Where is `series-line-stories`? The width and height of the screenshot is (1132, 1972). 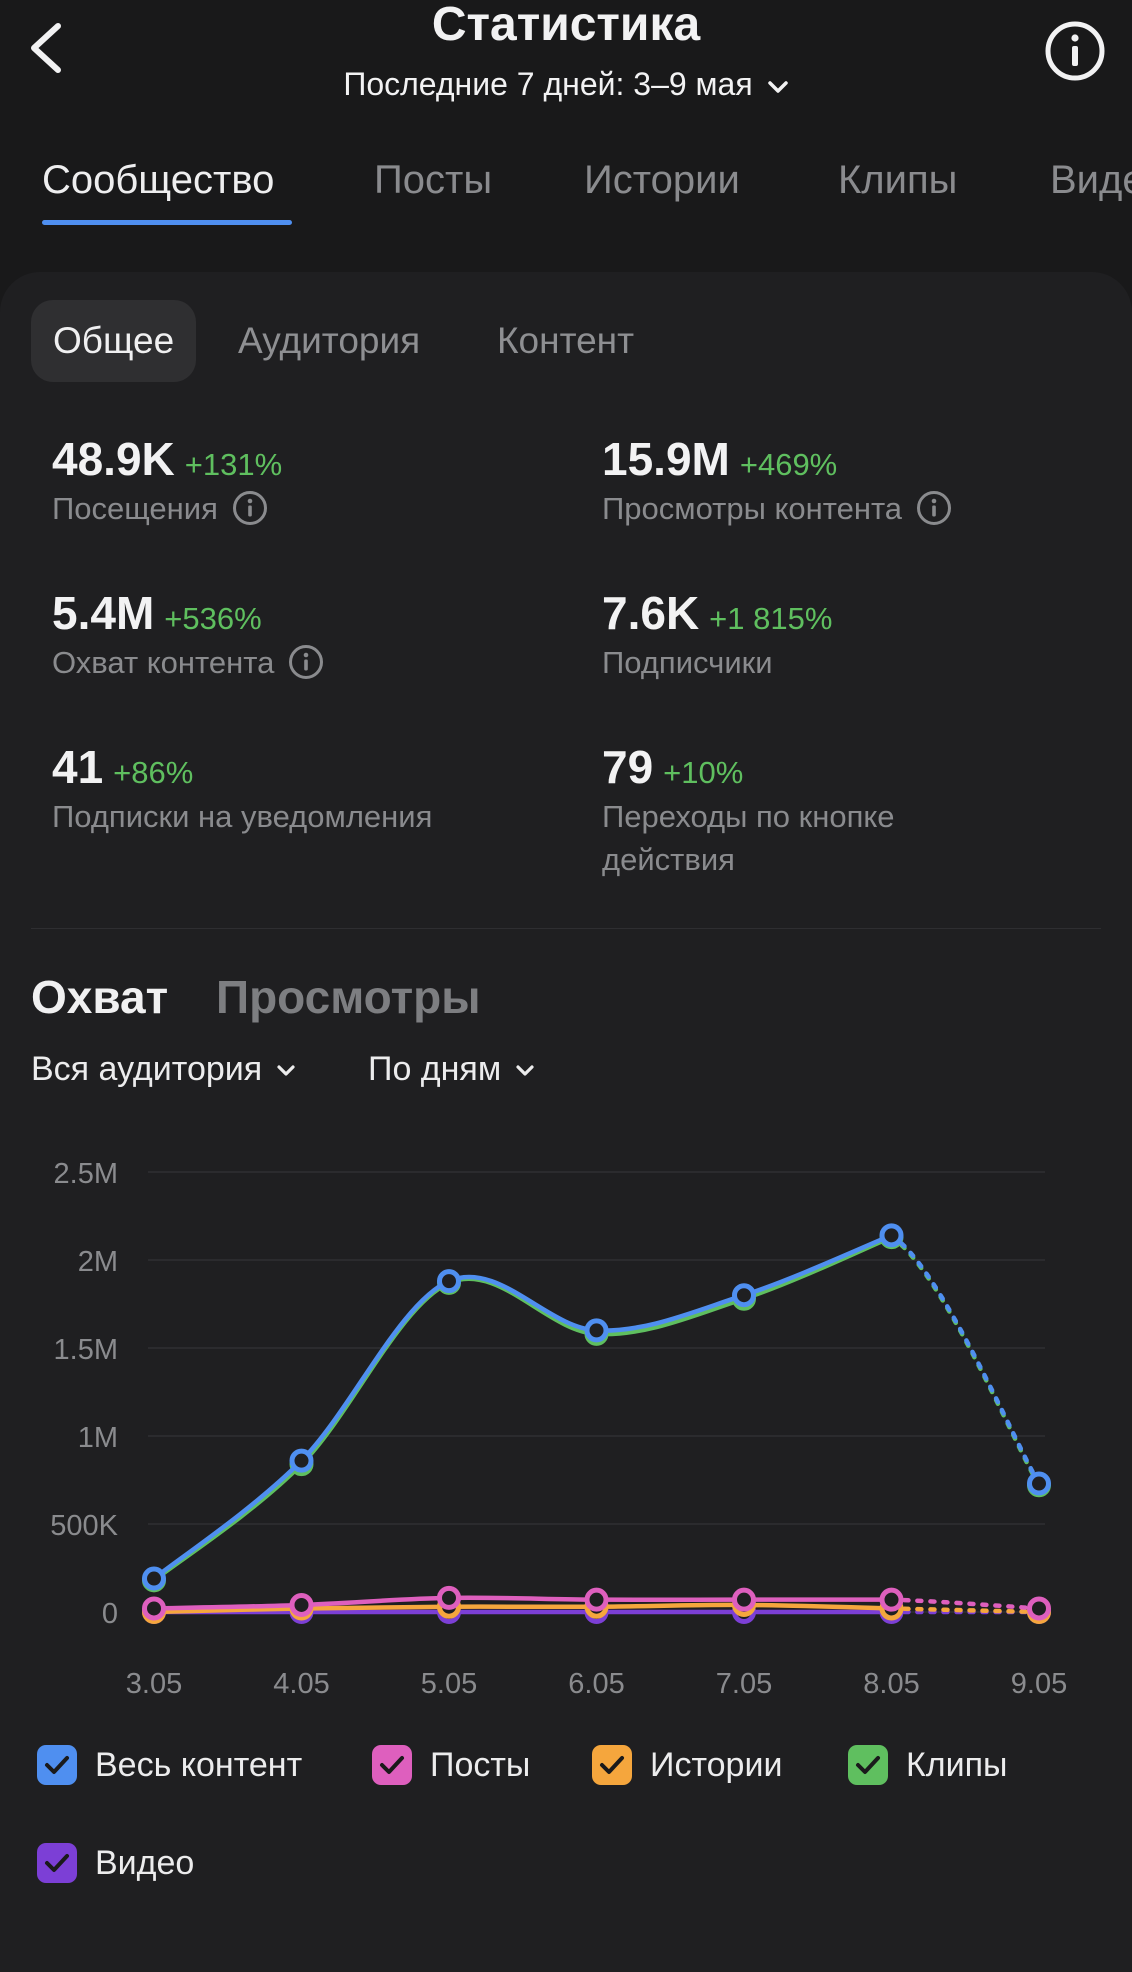 series-line-stories is located at coordinates (522, 1608).